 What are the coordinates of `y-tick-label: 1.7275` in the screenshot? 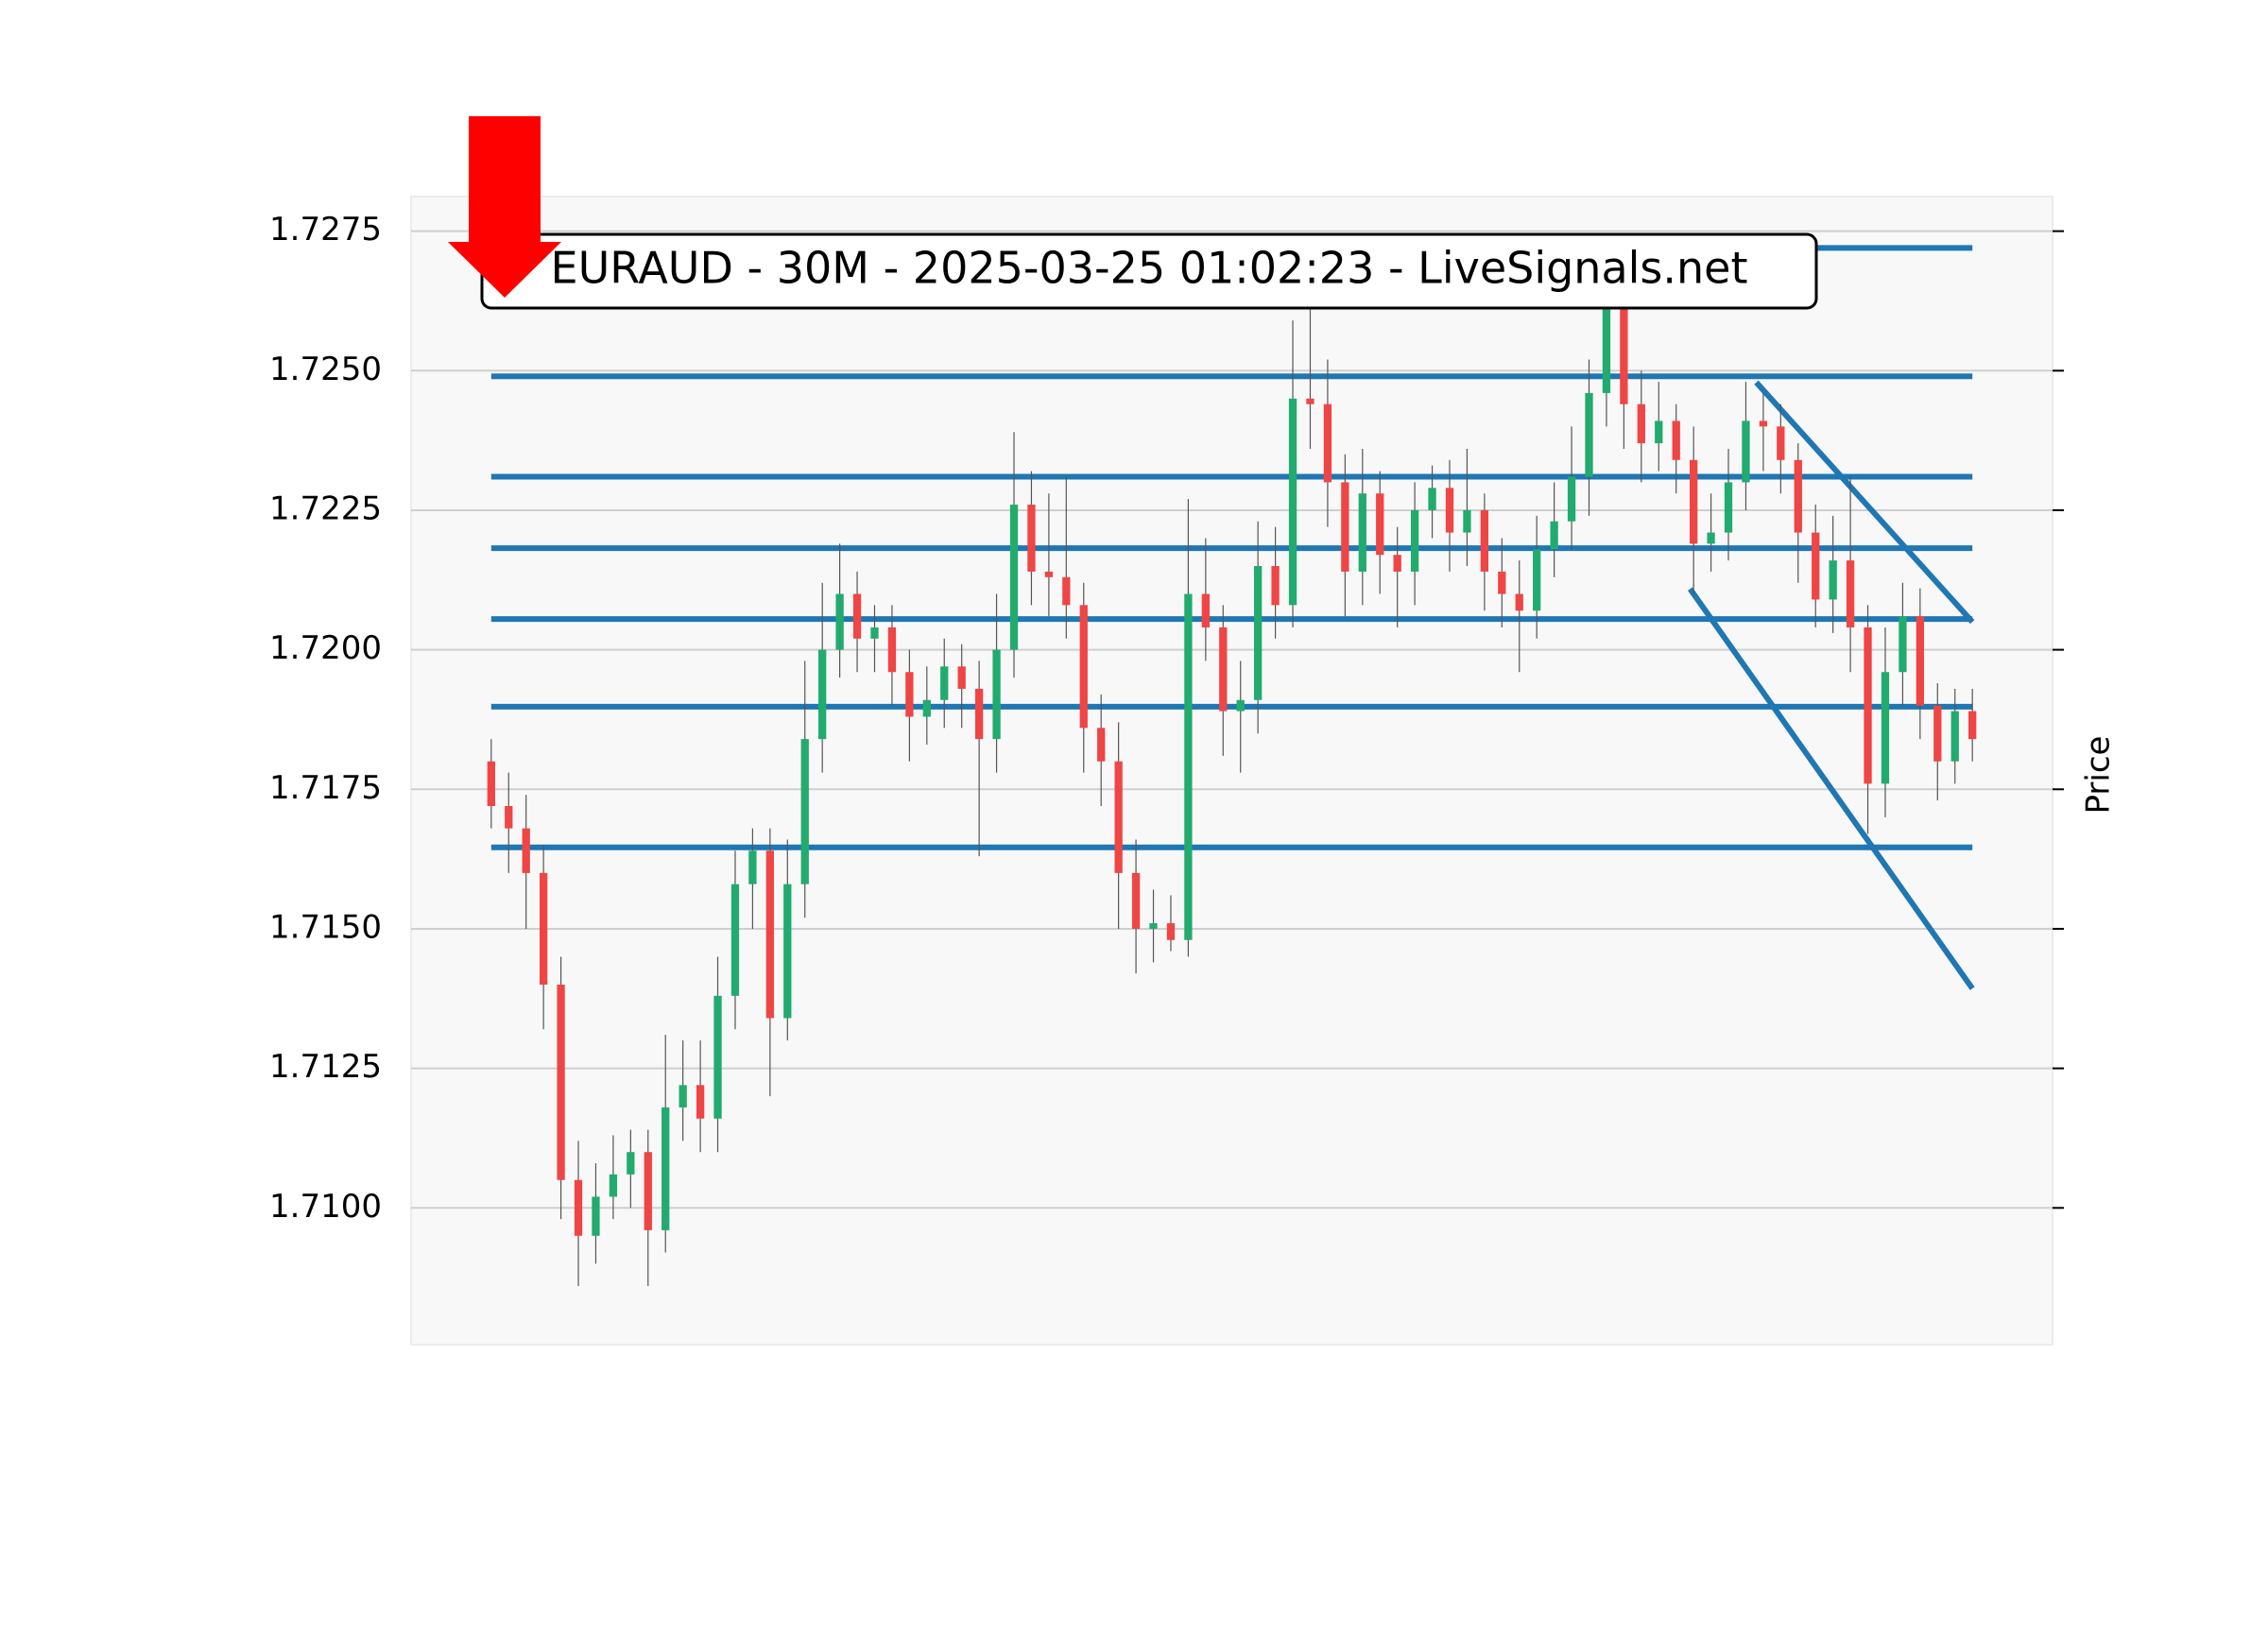 It's located at (325, 230).